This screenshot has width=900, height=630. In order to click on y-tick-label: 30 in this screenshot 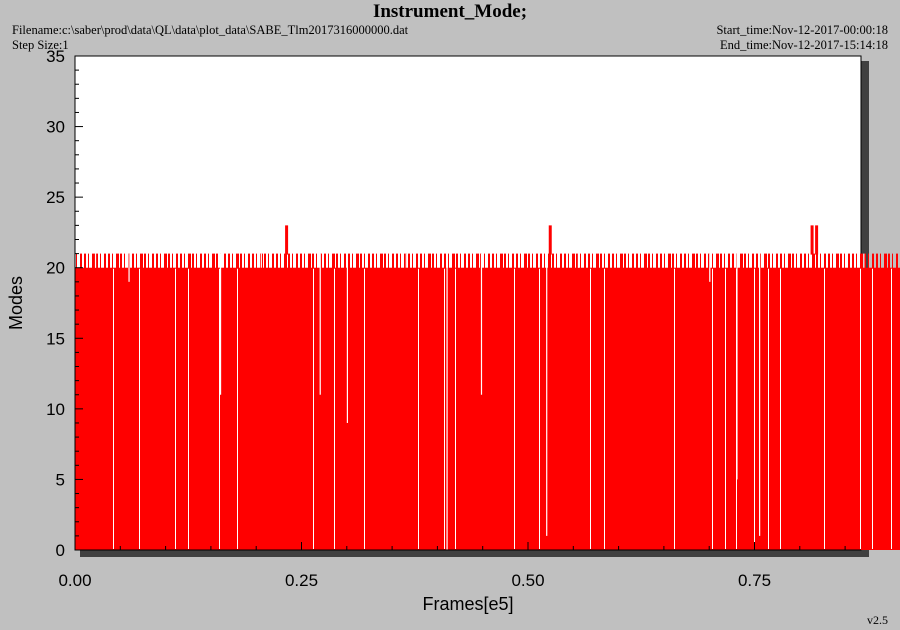, I will do `click(55, 127)`.